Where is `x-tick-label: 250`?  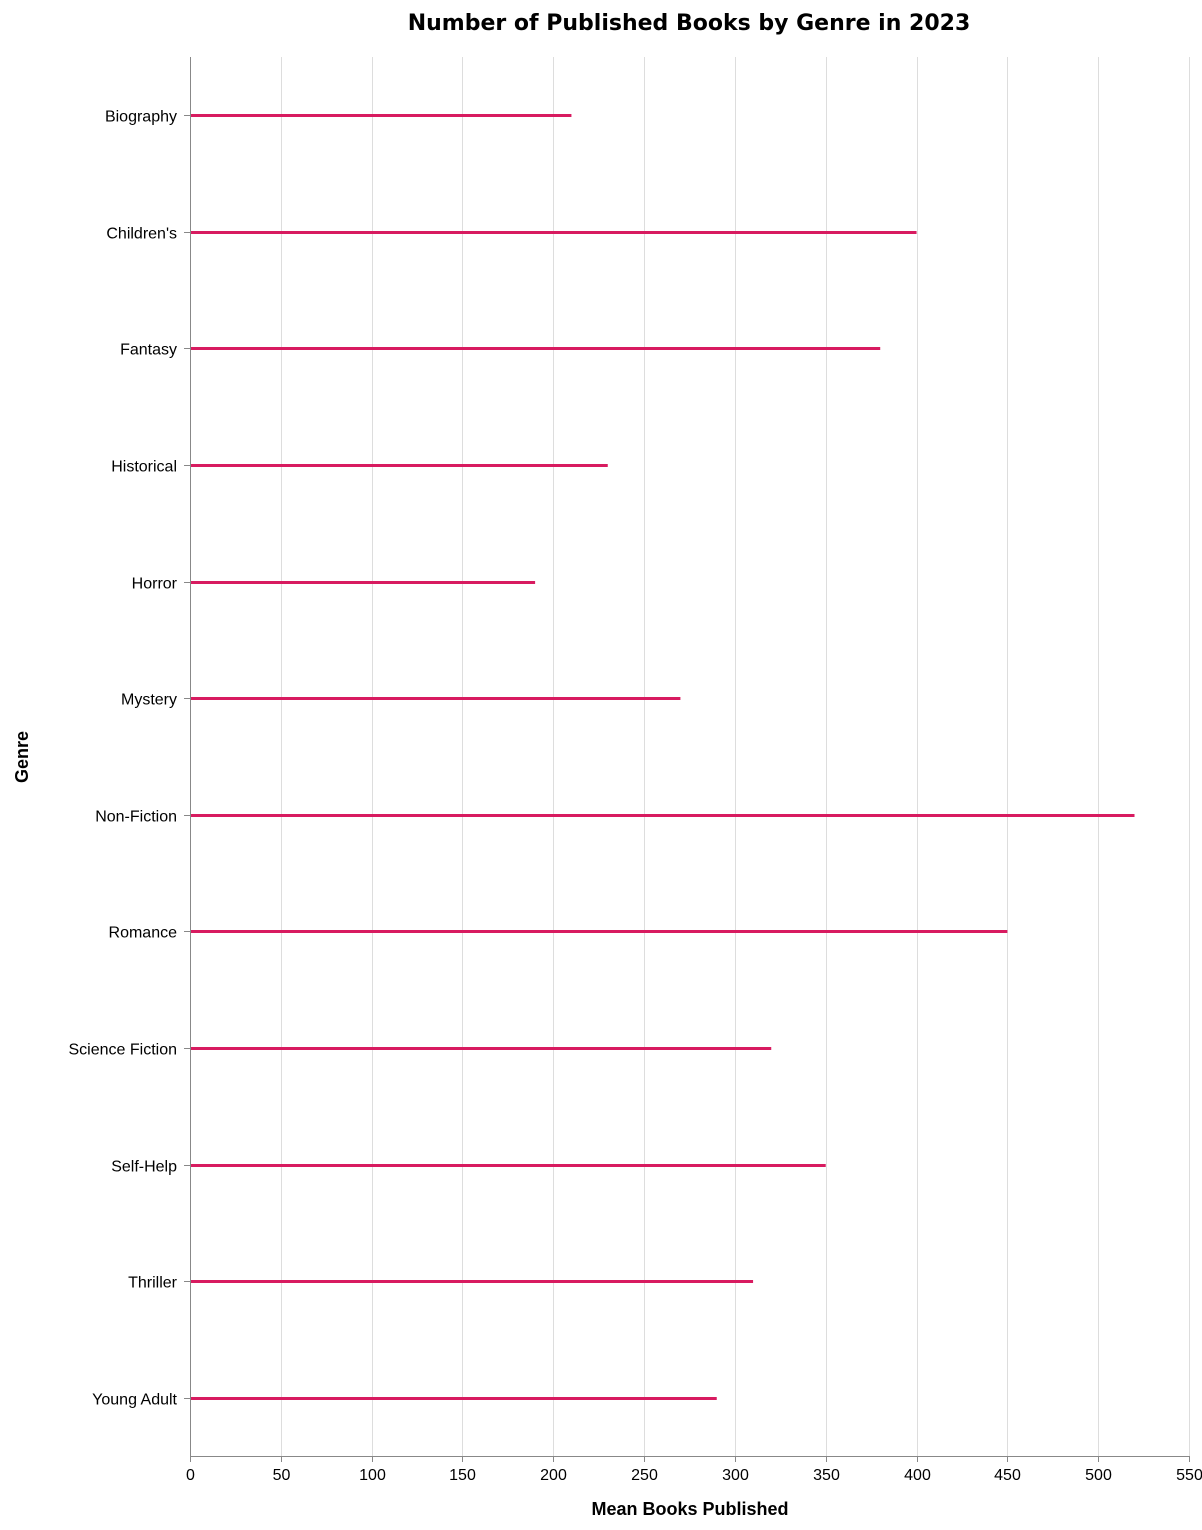
x-tick-label: 250 is located at coordinates (644, 1475).